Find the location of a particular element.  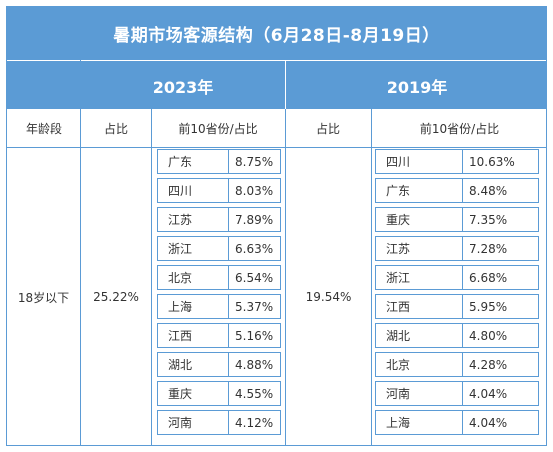

province-row: 四川 8.03% is located at coordinates (219, 190).